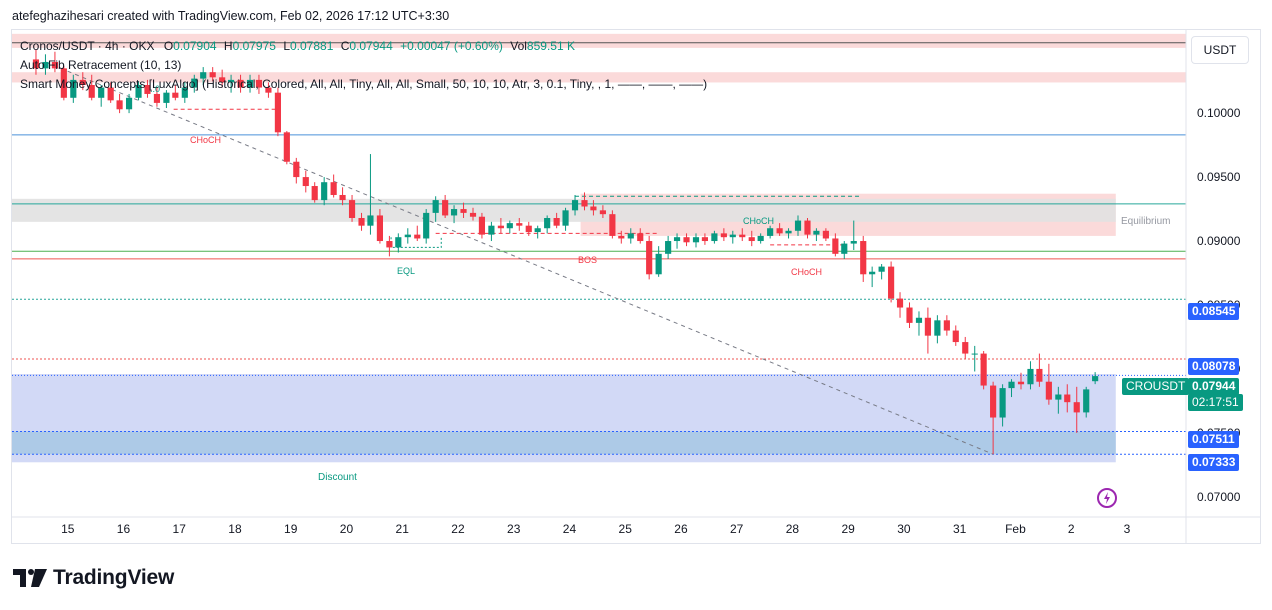 The image size is (1272, 610). What do you see at coordinates (1220, 50) in the screenshot?
I see `currency-button: USDT` at bounding box center [1220, 50].